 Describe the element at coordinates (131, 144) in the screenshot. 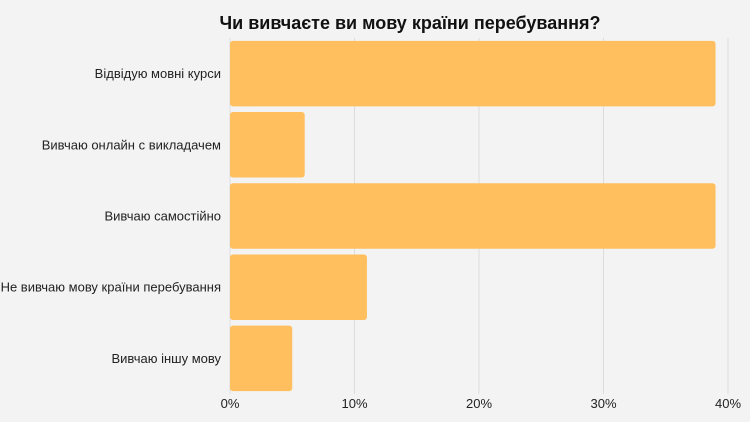

I see `category-label: Вивчаю онлайн с викладачем` at that location.